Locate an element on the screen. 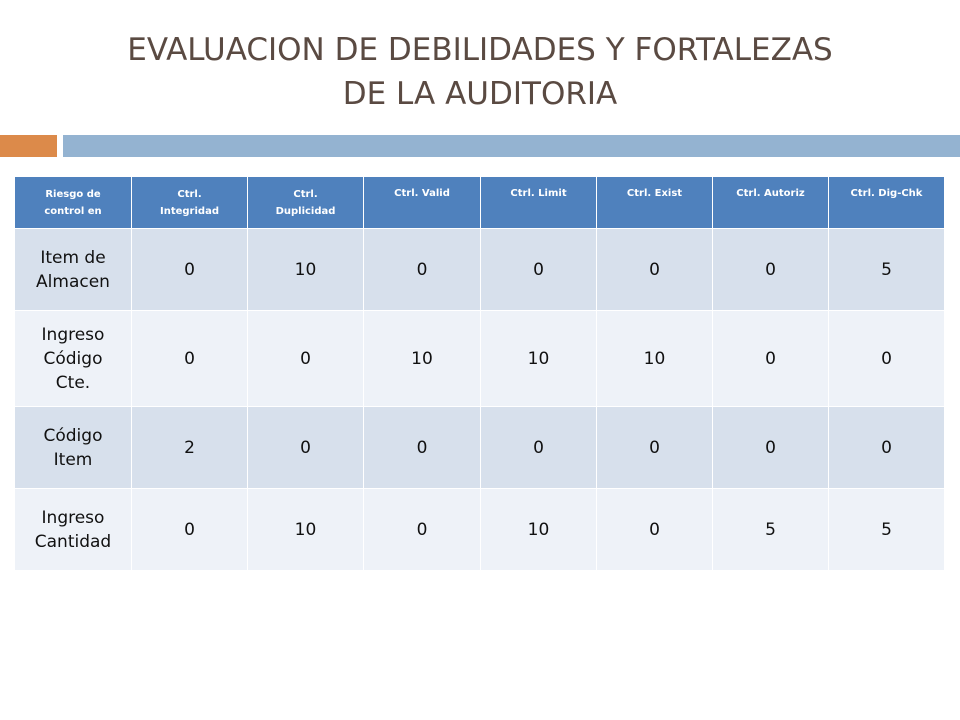 The width and height of the screenshot is (960, 720). header-exist-label: Ctrl. Exist is located at coordinates (654, 193).